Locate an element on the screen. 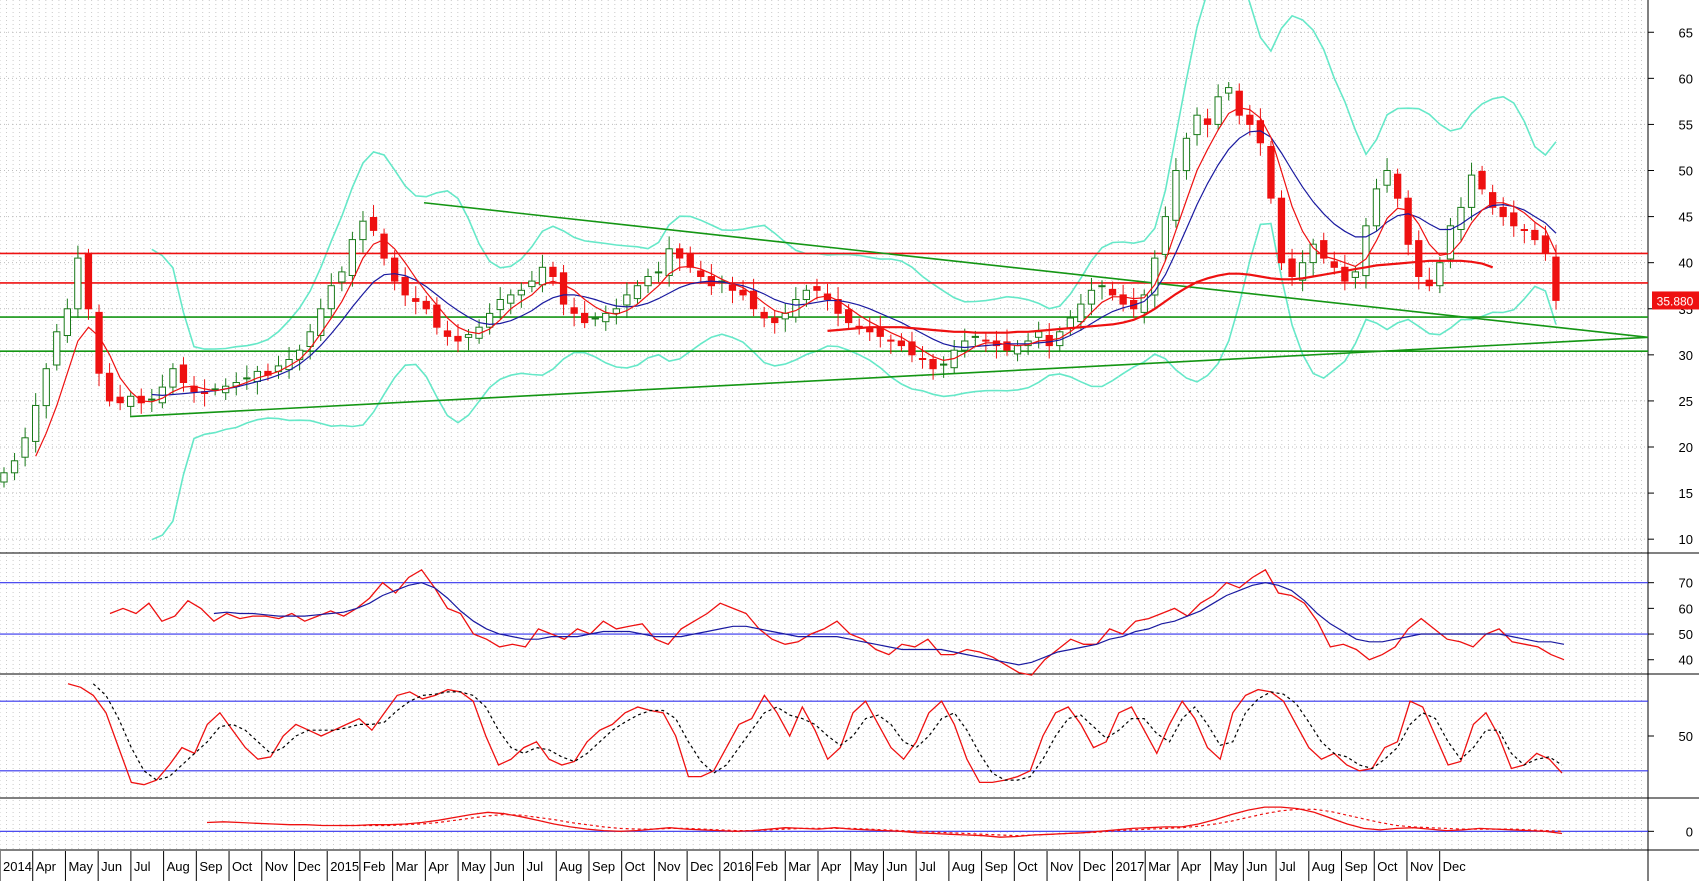  price-tick-label: 20 is located at coordinates (1686, 447).